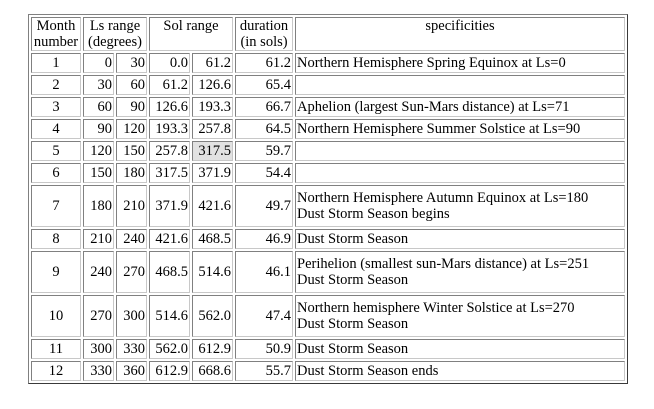  What do you see at coordinates (169, 85) in the screenshot?
I see `sol-start-cell: 61.2` at bounding box center [169, 85].